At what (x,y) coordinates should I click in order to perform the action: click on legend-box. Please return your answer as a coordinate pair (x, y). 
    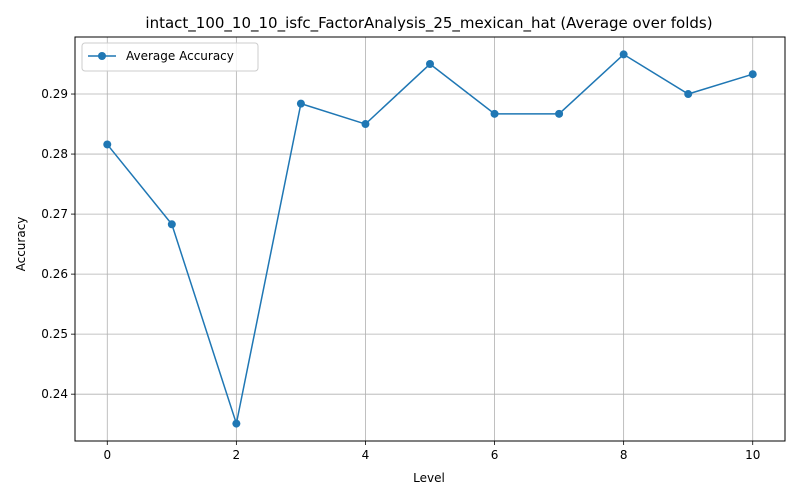
    Looking at the image, I should click on (170, 57).